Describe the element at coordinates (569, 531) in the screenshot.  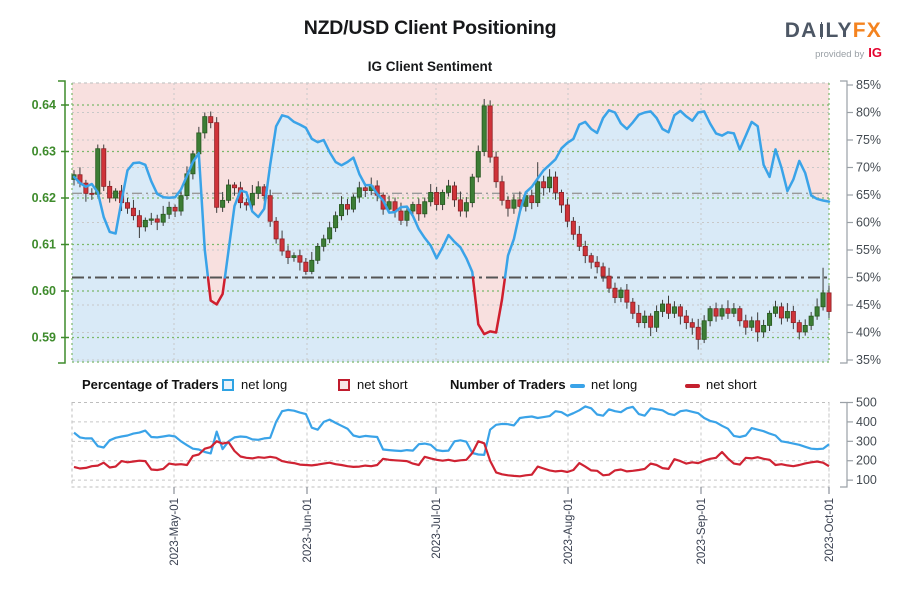
I see `date-tick-label: 2023-Aug-01` at that location.